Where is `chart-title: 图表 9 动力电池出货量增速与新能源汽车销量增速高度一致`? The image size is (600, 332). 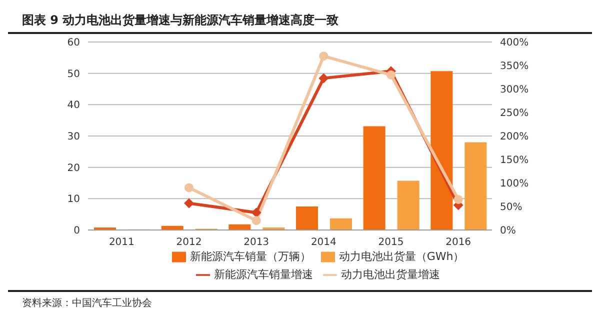
chart-title: 图表 9 动力电池出货量增速与新能源汽车销量增速高度一致 is located at coordinates (300, 21).